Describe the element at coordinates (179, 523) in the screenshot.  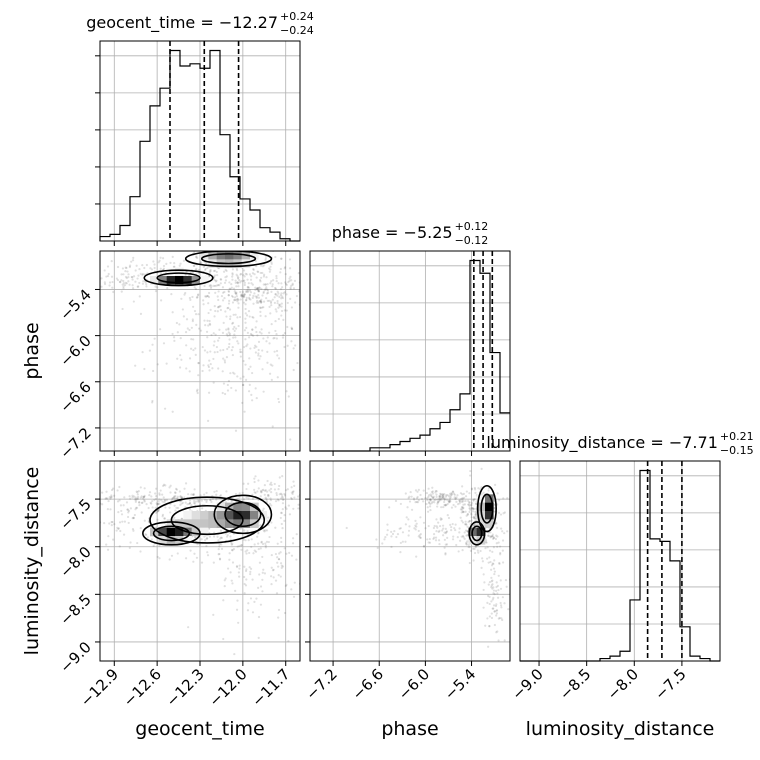
I see `density-cell` at that location.